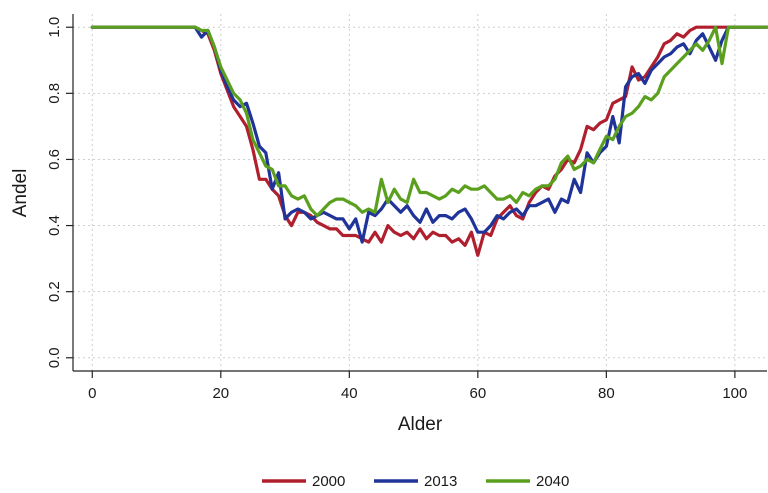 This screenshot has width=768, height=493. Describe the element at coordinates (54, 159) in the screenshot. I see `y-tick-label: 0.6` at that location.